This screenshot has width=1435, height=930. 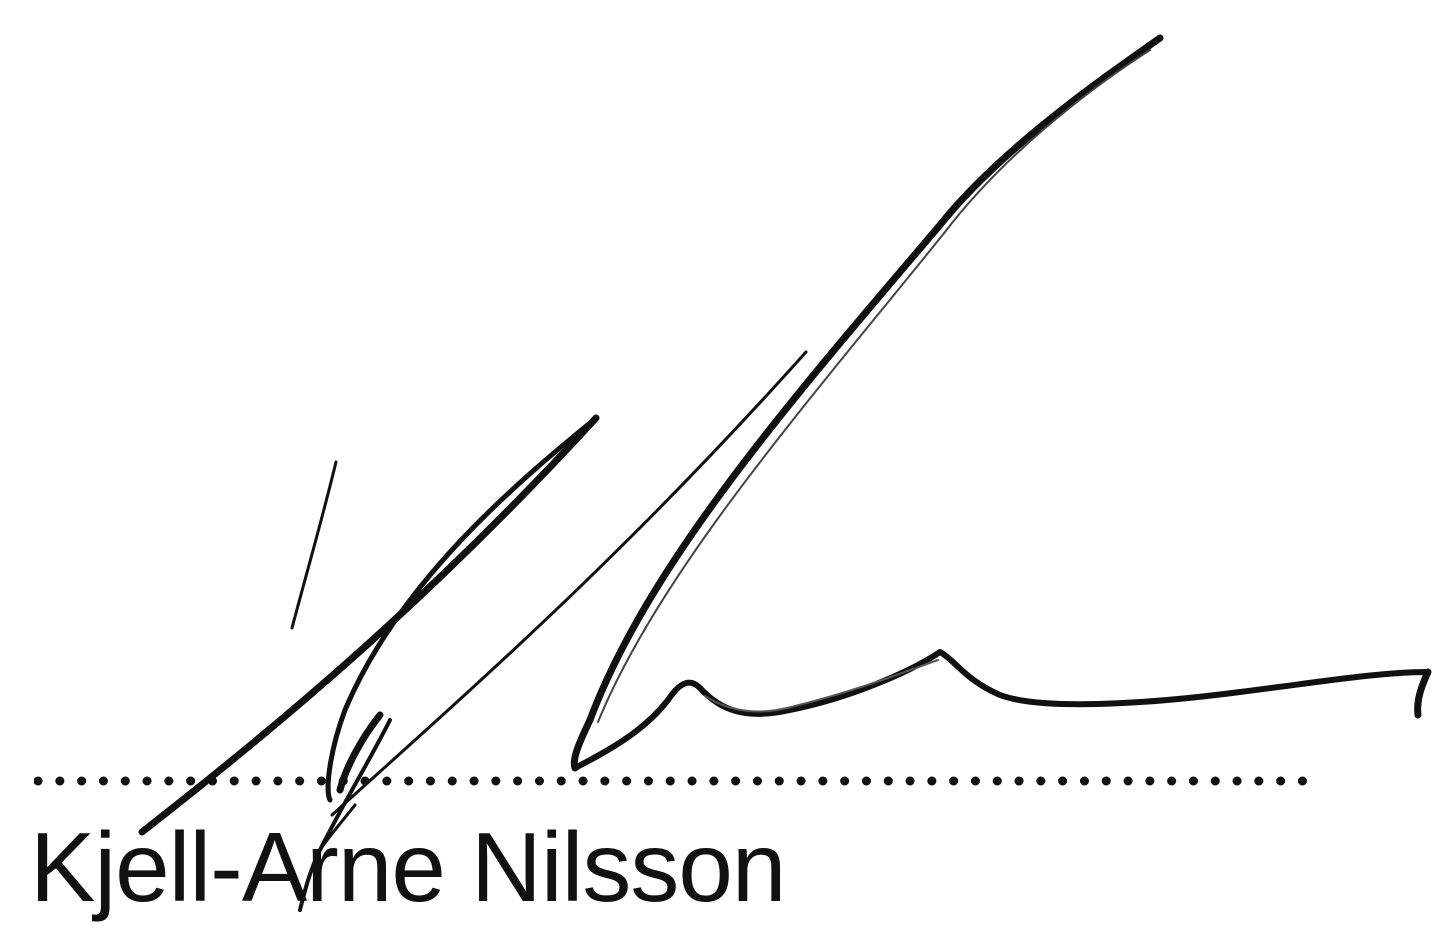 I want to click on signature-line, so click(x=679, y=781).